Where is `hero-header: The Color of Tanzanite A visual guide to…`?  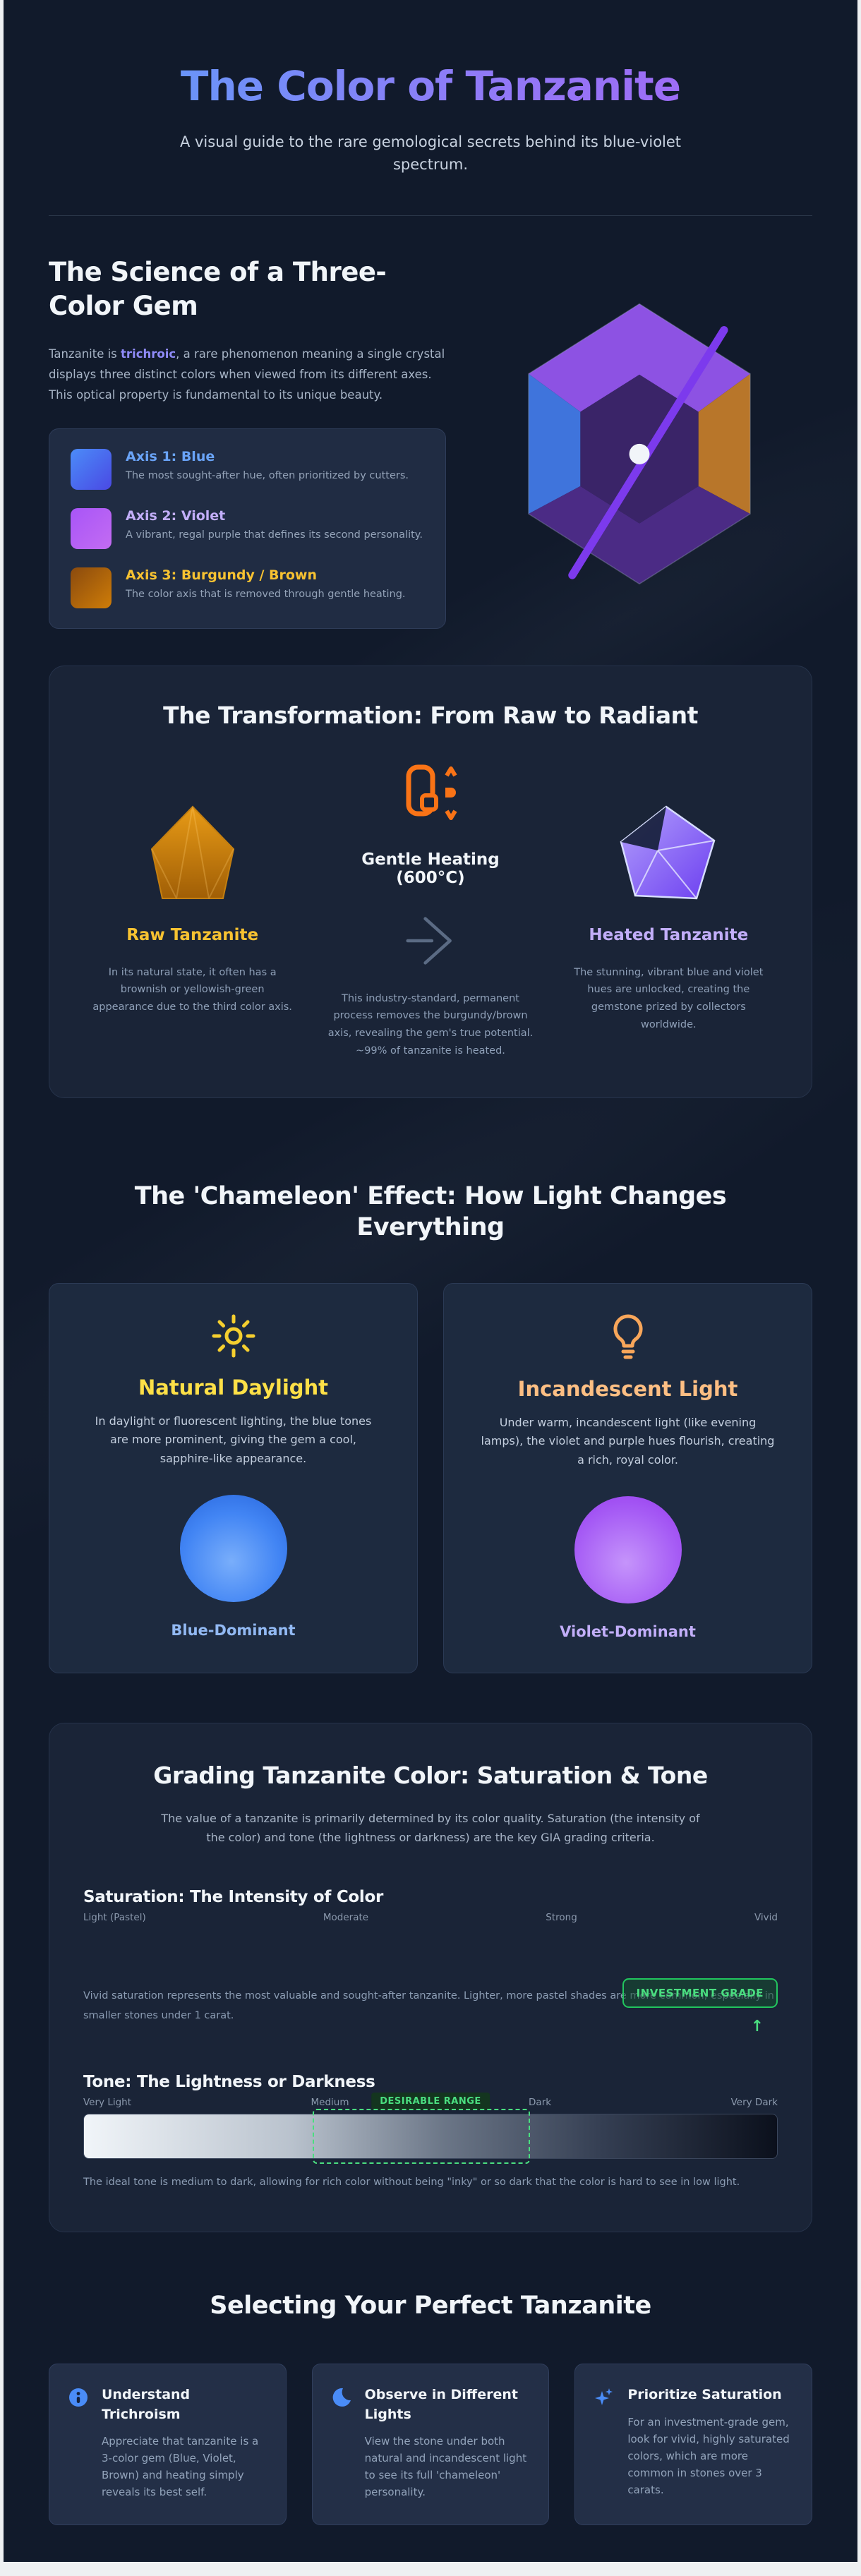
hero-header: The Color of Tanzanite A visual guide to… is located at coordinates (430, 108).